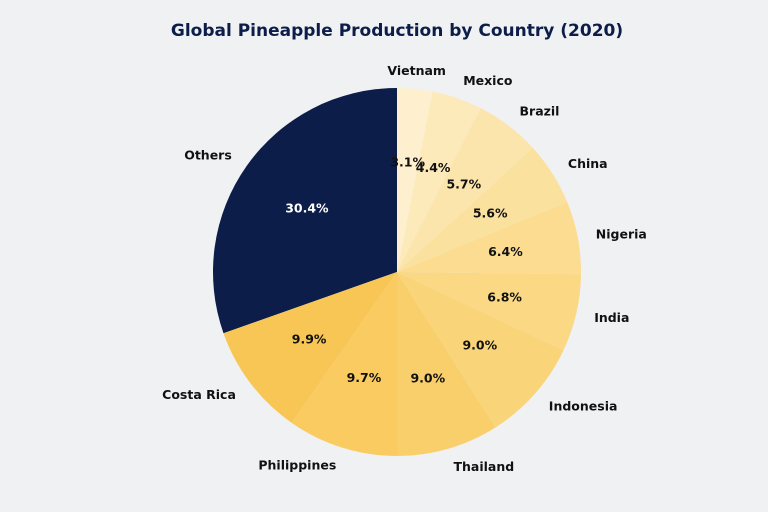  What do you see at coordinates (488, 80) in the screenshot?
I see `category-label-mexico: Mexico` at bounding box center [488, 80].